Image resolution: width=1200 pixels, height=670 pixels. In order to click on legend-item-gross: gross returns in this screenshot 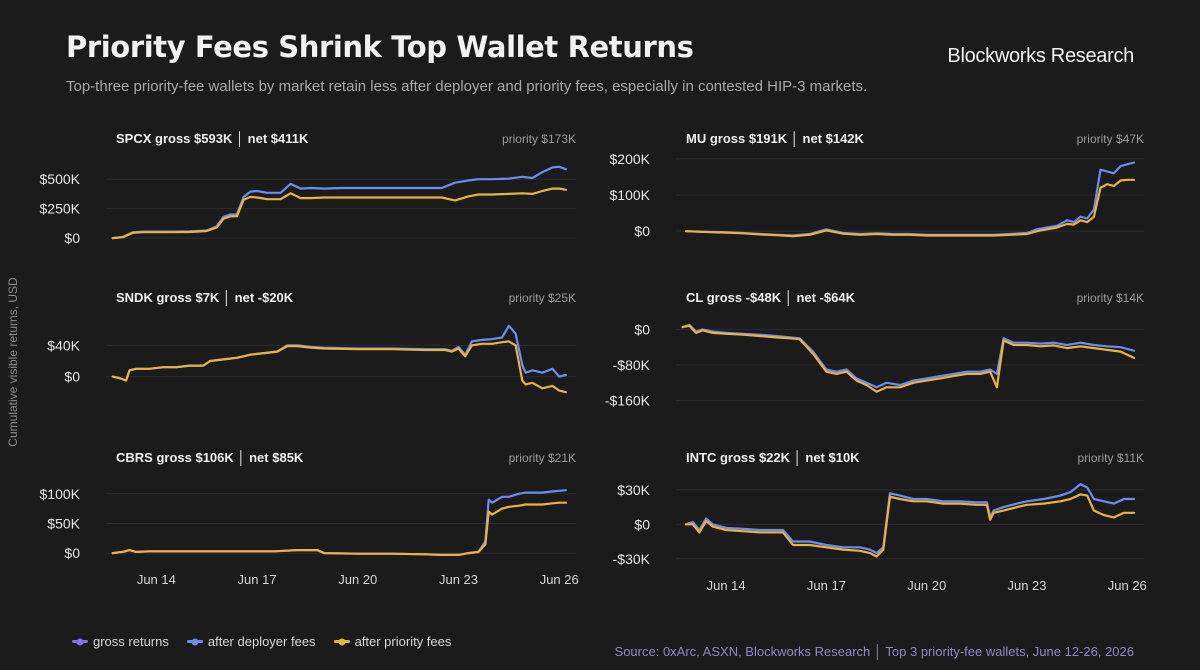, I will do `click(120, 641)`.